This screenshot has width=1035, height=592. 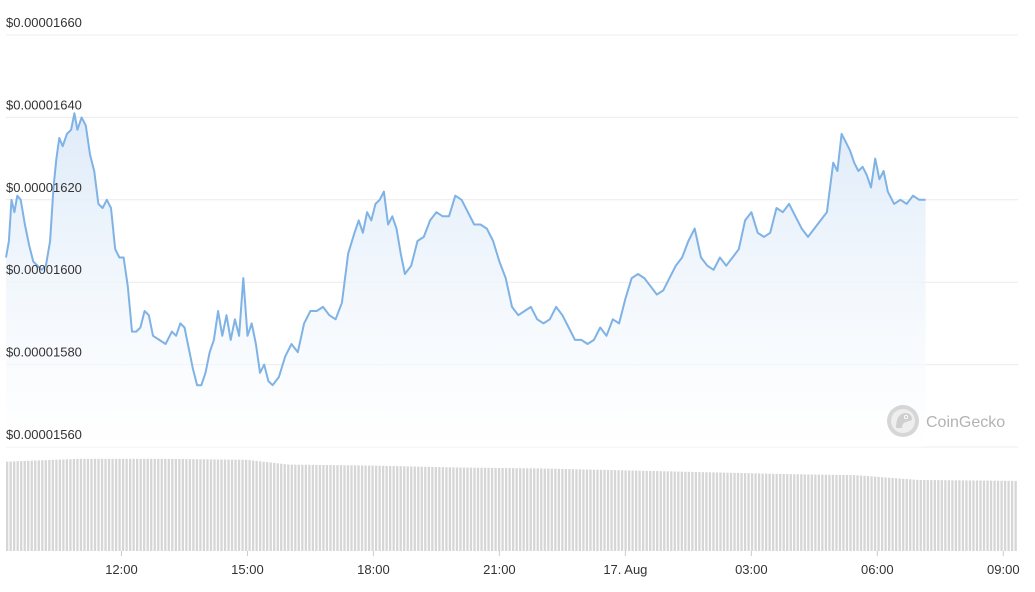 What do you see at coordinates (499, 569) in the screenshot?
I see `x-tick-label: 21:00` at bounding box center [499, 569].